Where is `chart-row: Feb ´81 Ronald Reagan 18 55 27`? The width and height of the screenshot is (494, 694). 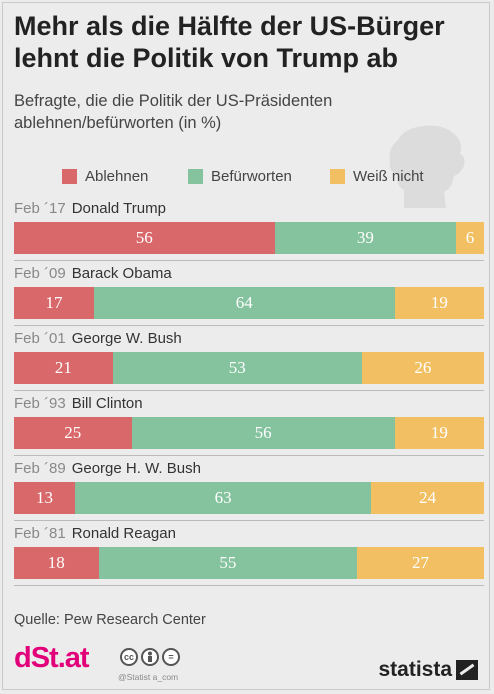 chart-row: Feb ´81 Ronald Reagan 18 55 27 is located at coordinates (249, 557).